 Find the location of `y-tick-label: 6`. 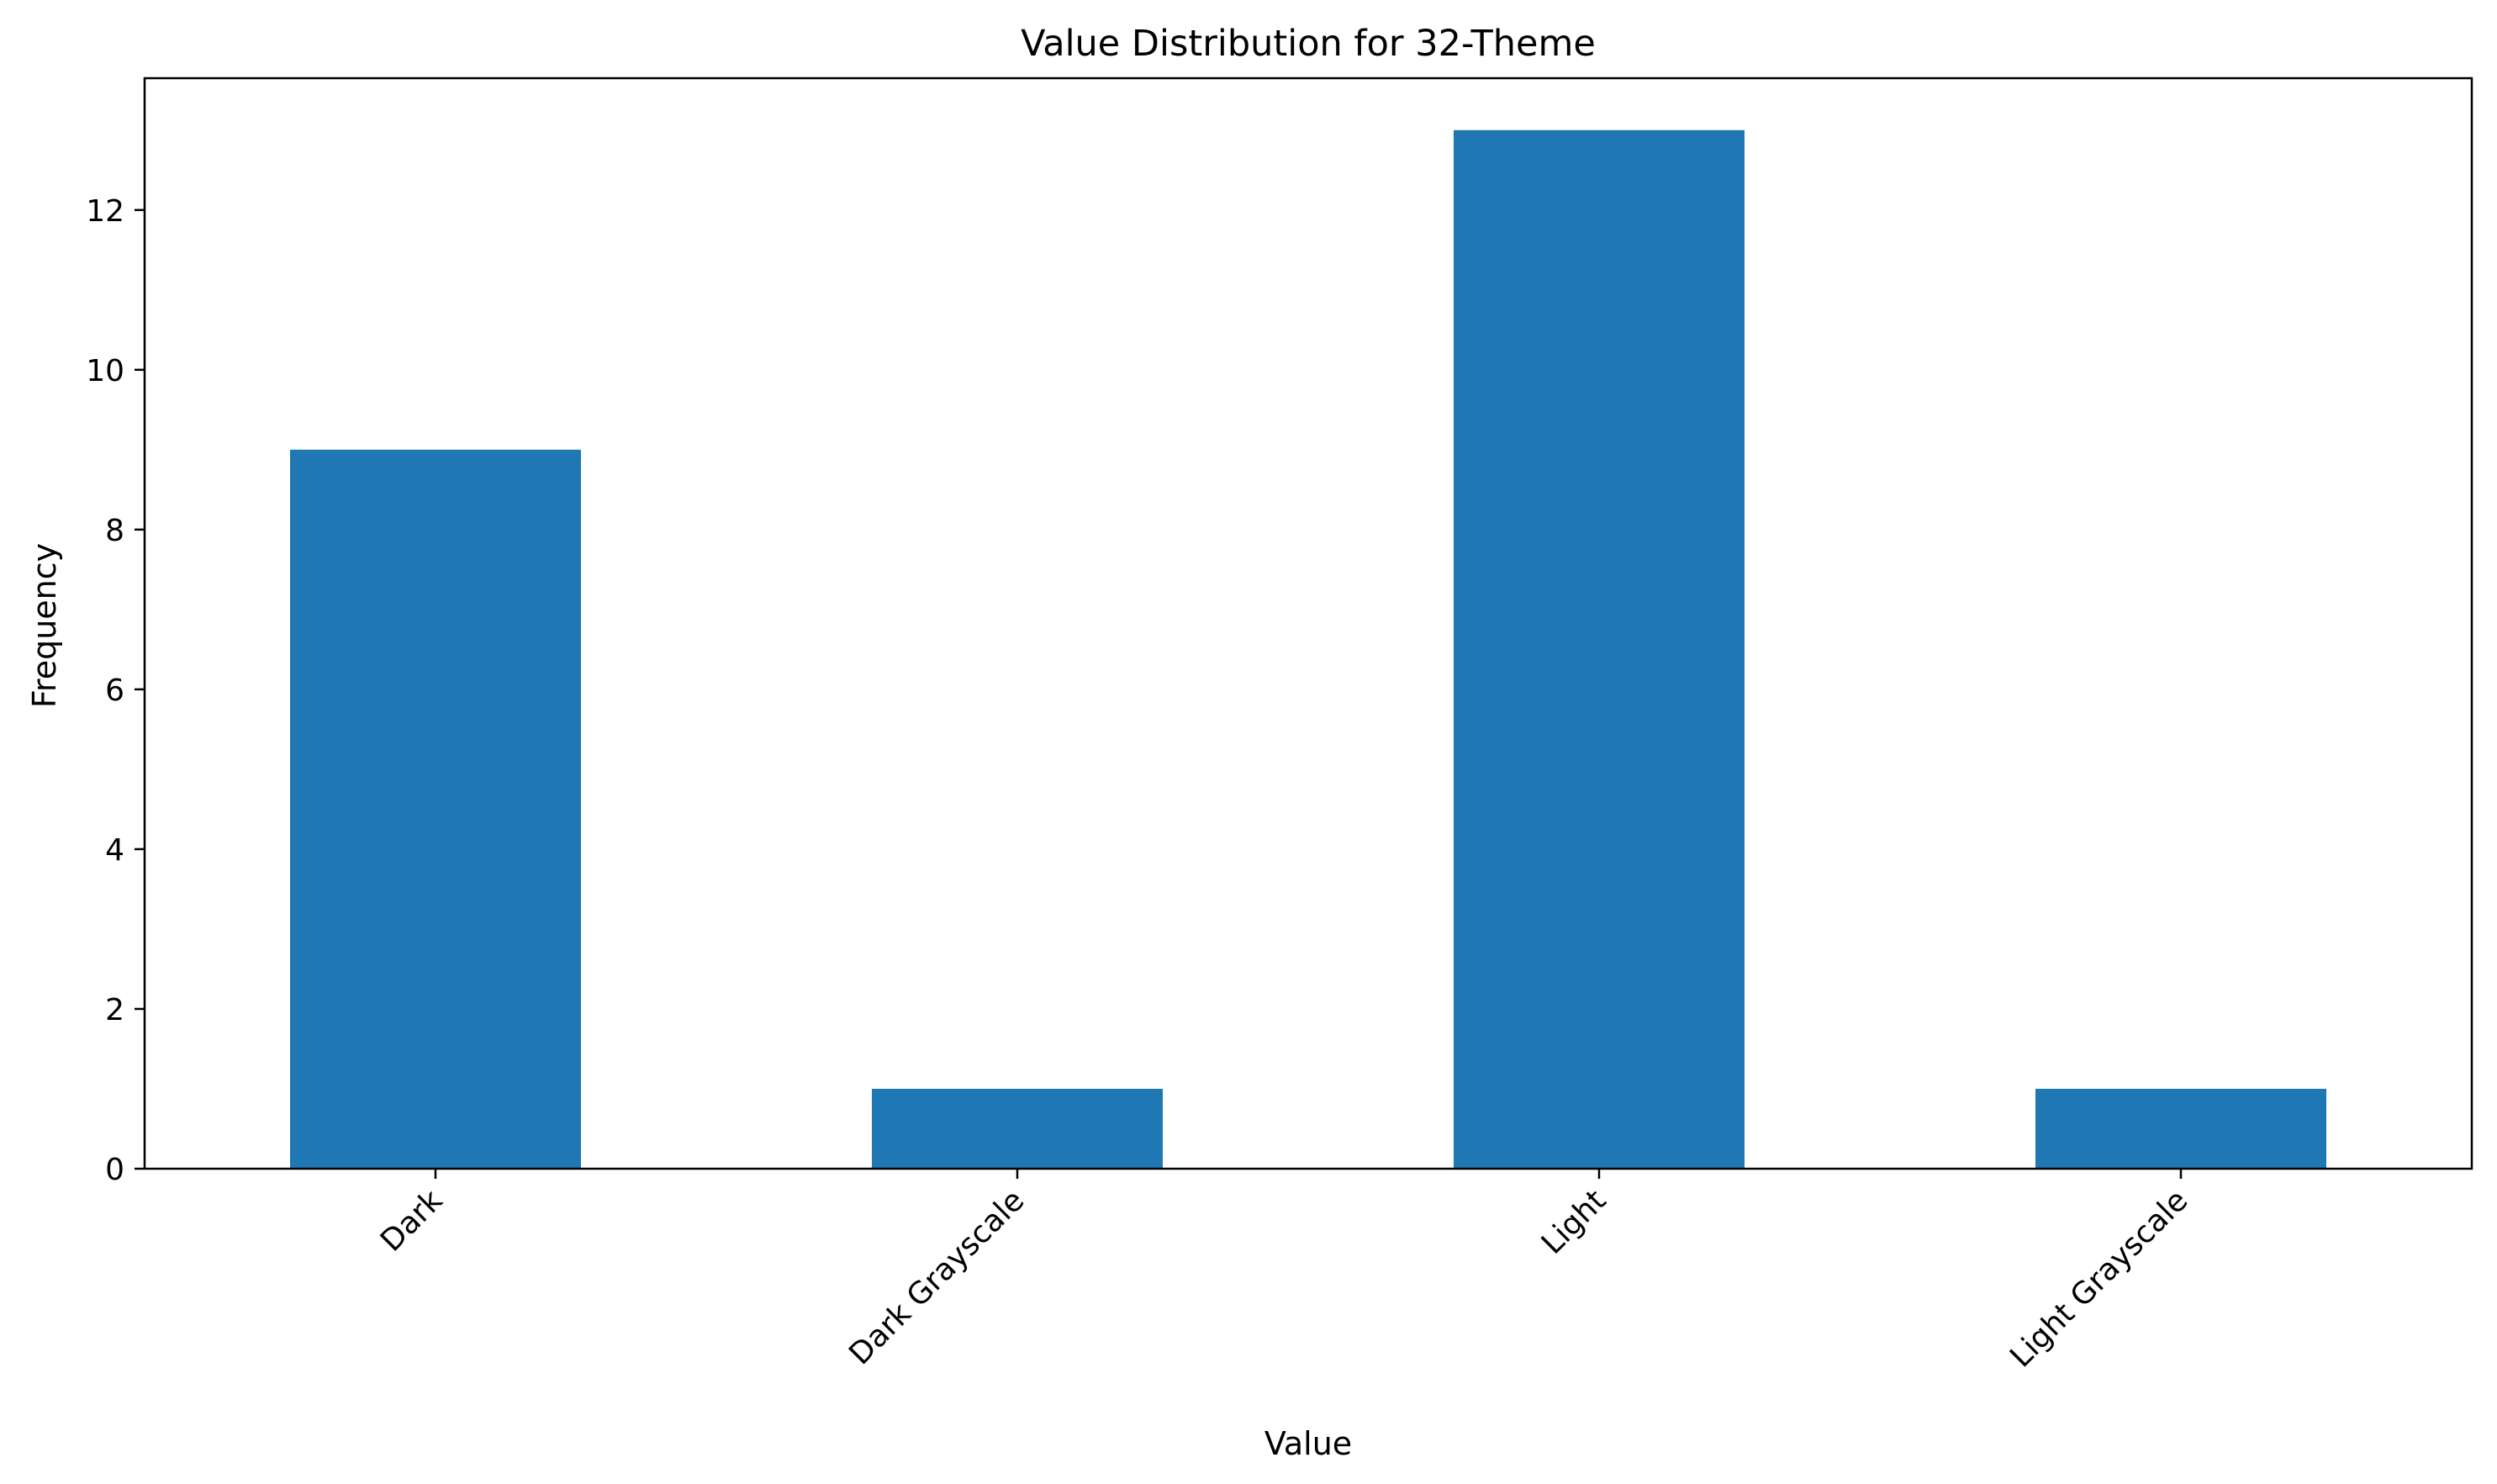

y-tick-label: 6 is located at coordinates (114, 690).